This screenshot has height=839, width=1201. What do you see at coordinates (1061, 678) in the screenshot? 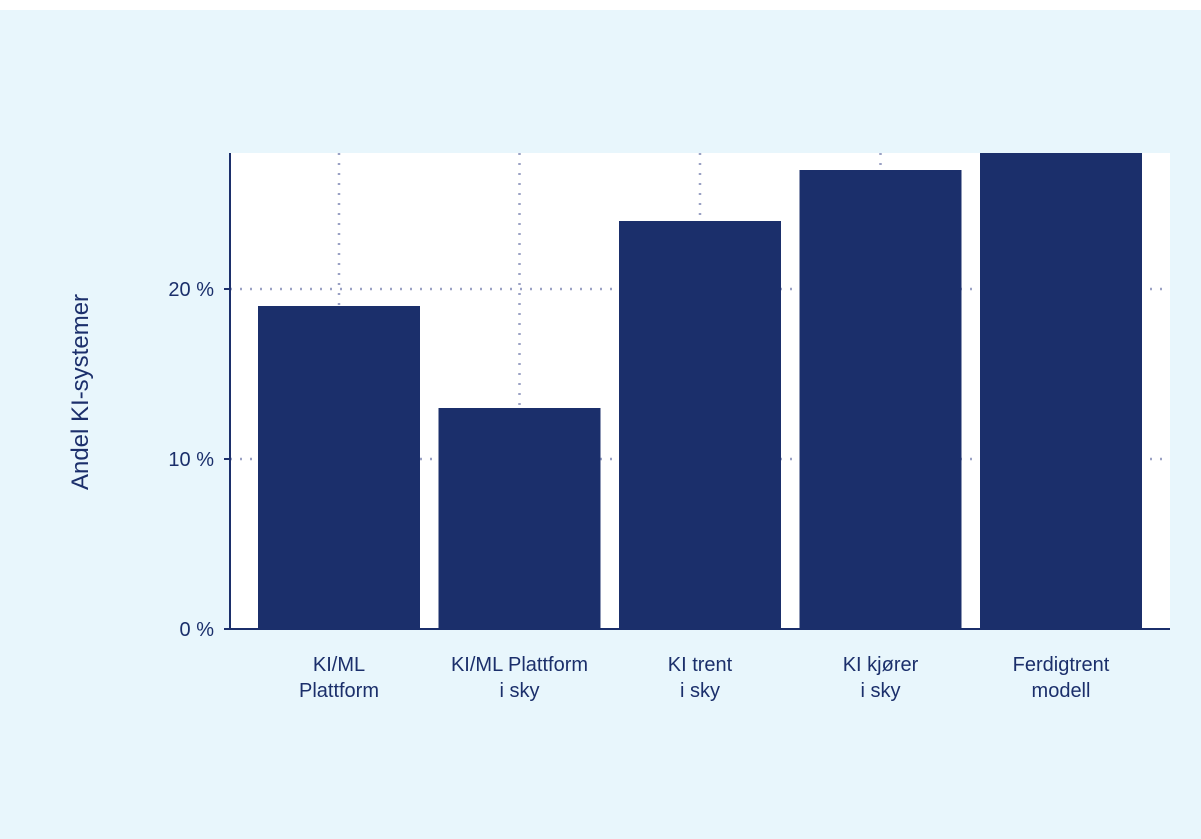
I see `x-tick-label: Ferdigtrent modell` at bounding box center [1061, 678].